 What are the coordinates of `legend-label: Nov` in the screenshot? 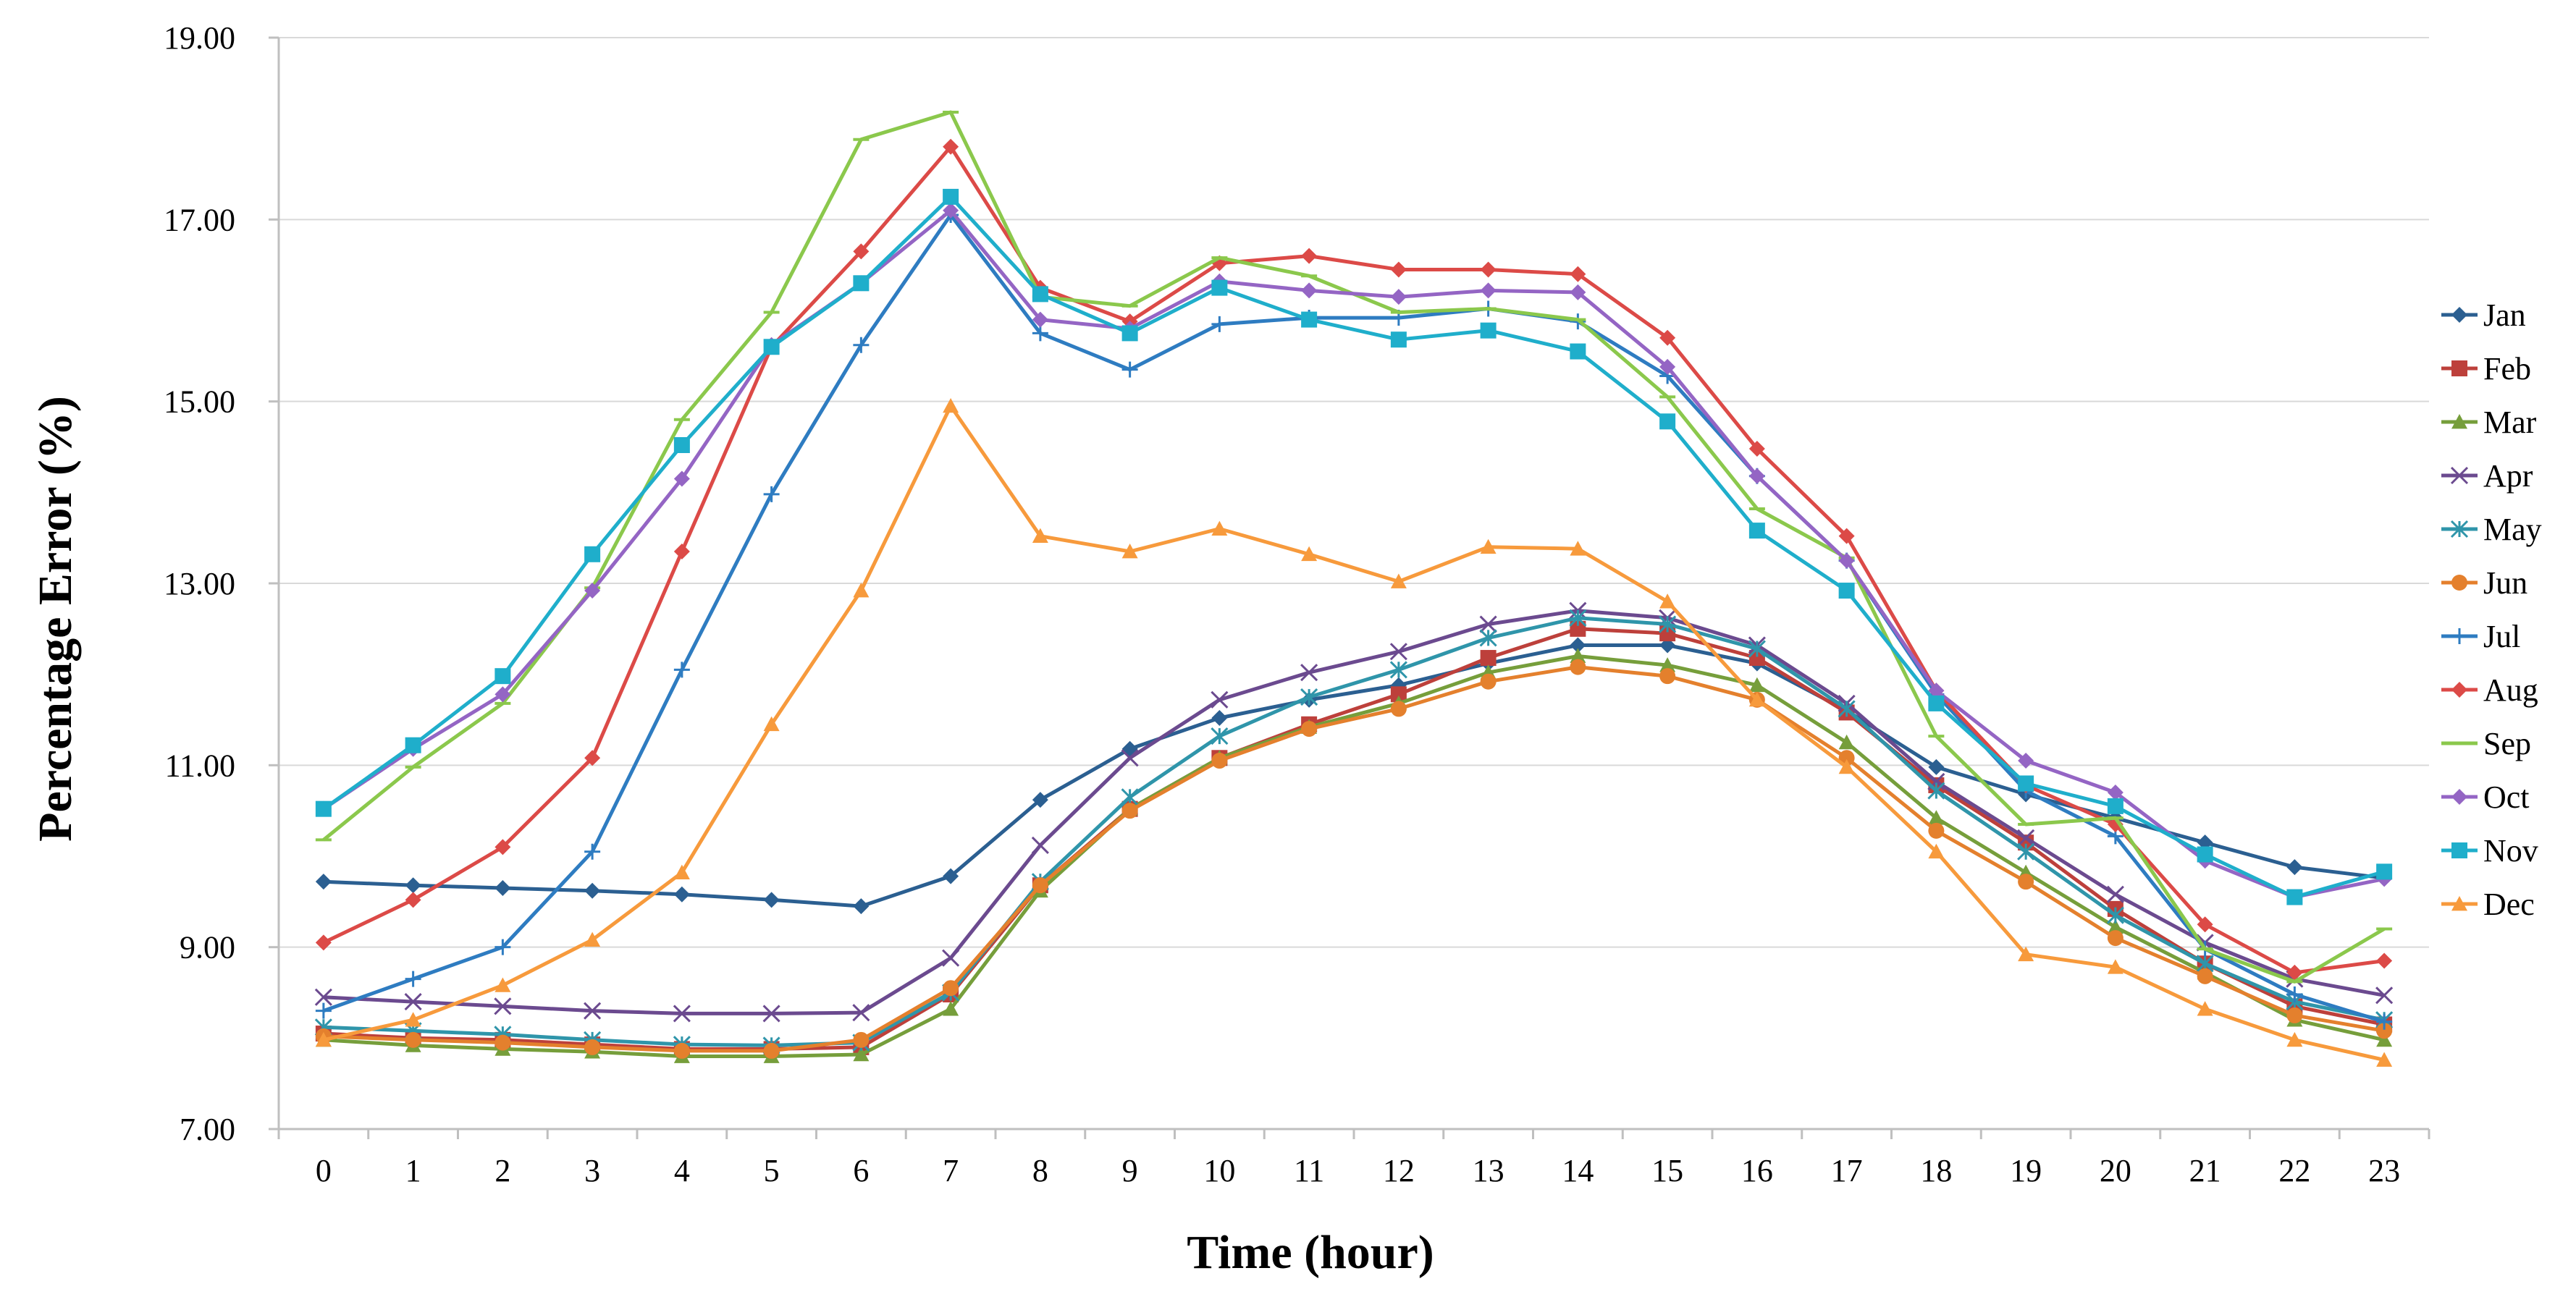 It's located at (2510, 851).